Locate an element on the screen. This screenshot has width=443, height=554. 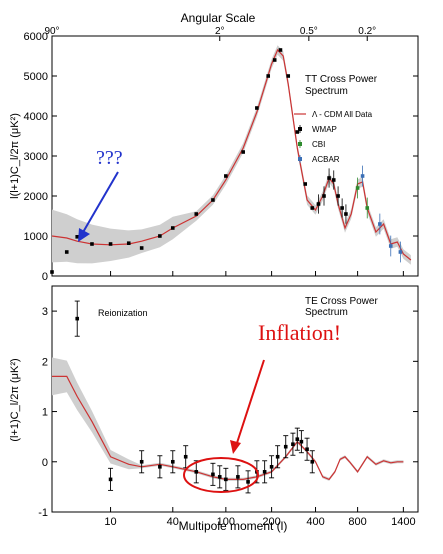
te-y-tick-label: 1 is located at coordinates (45, 413).